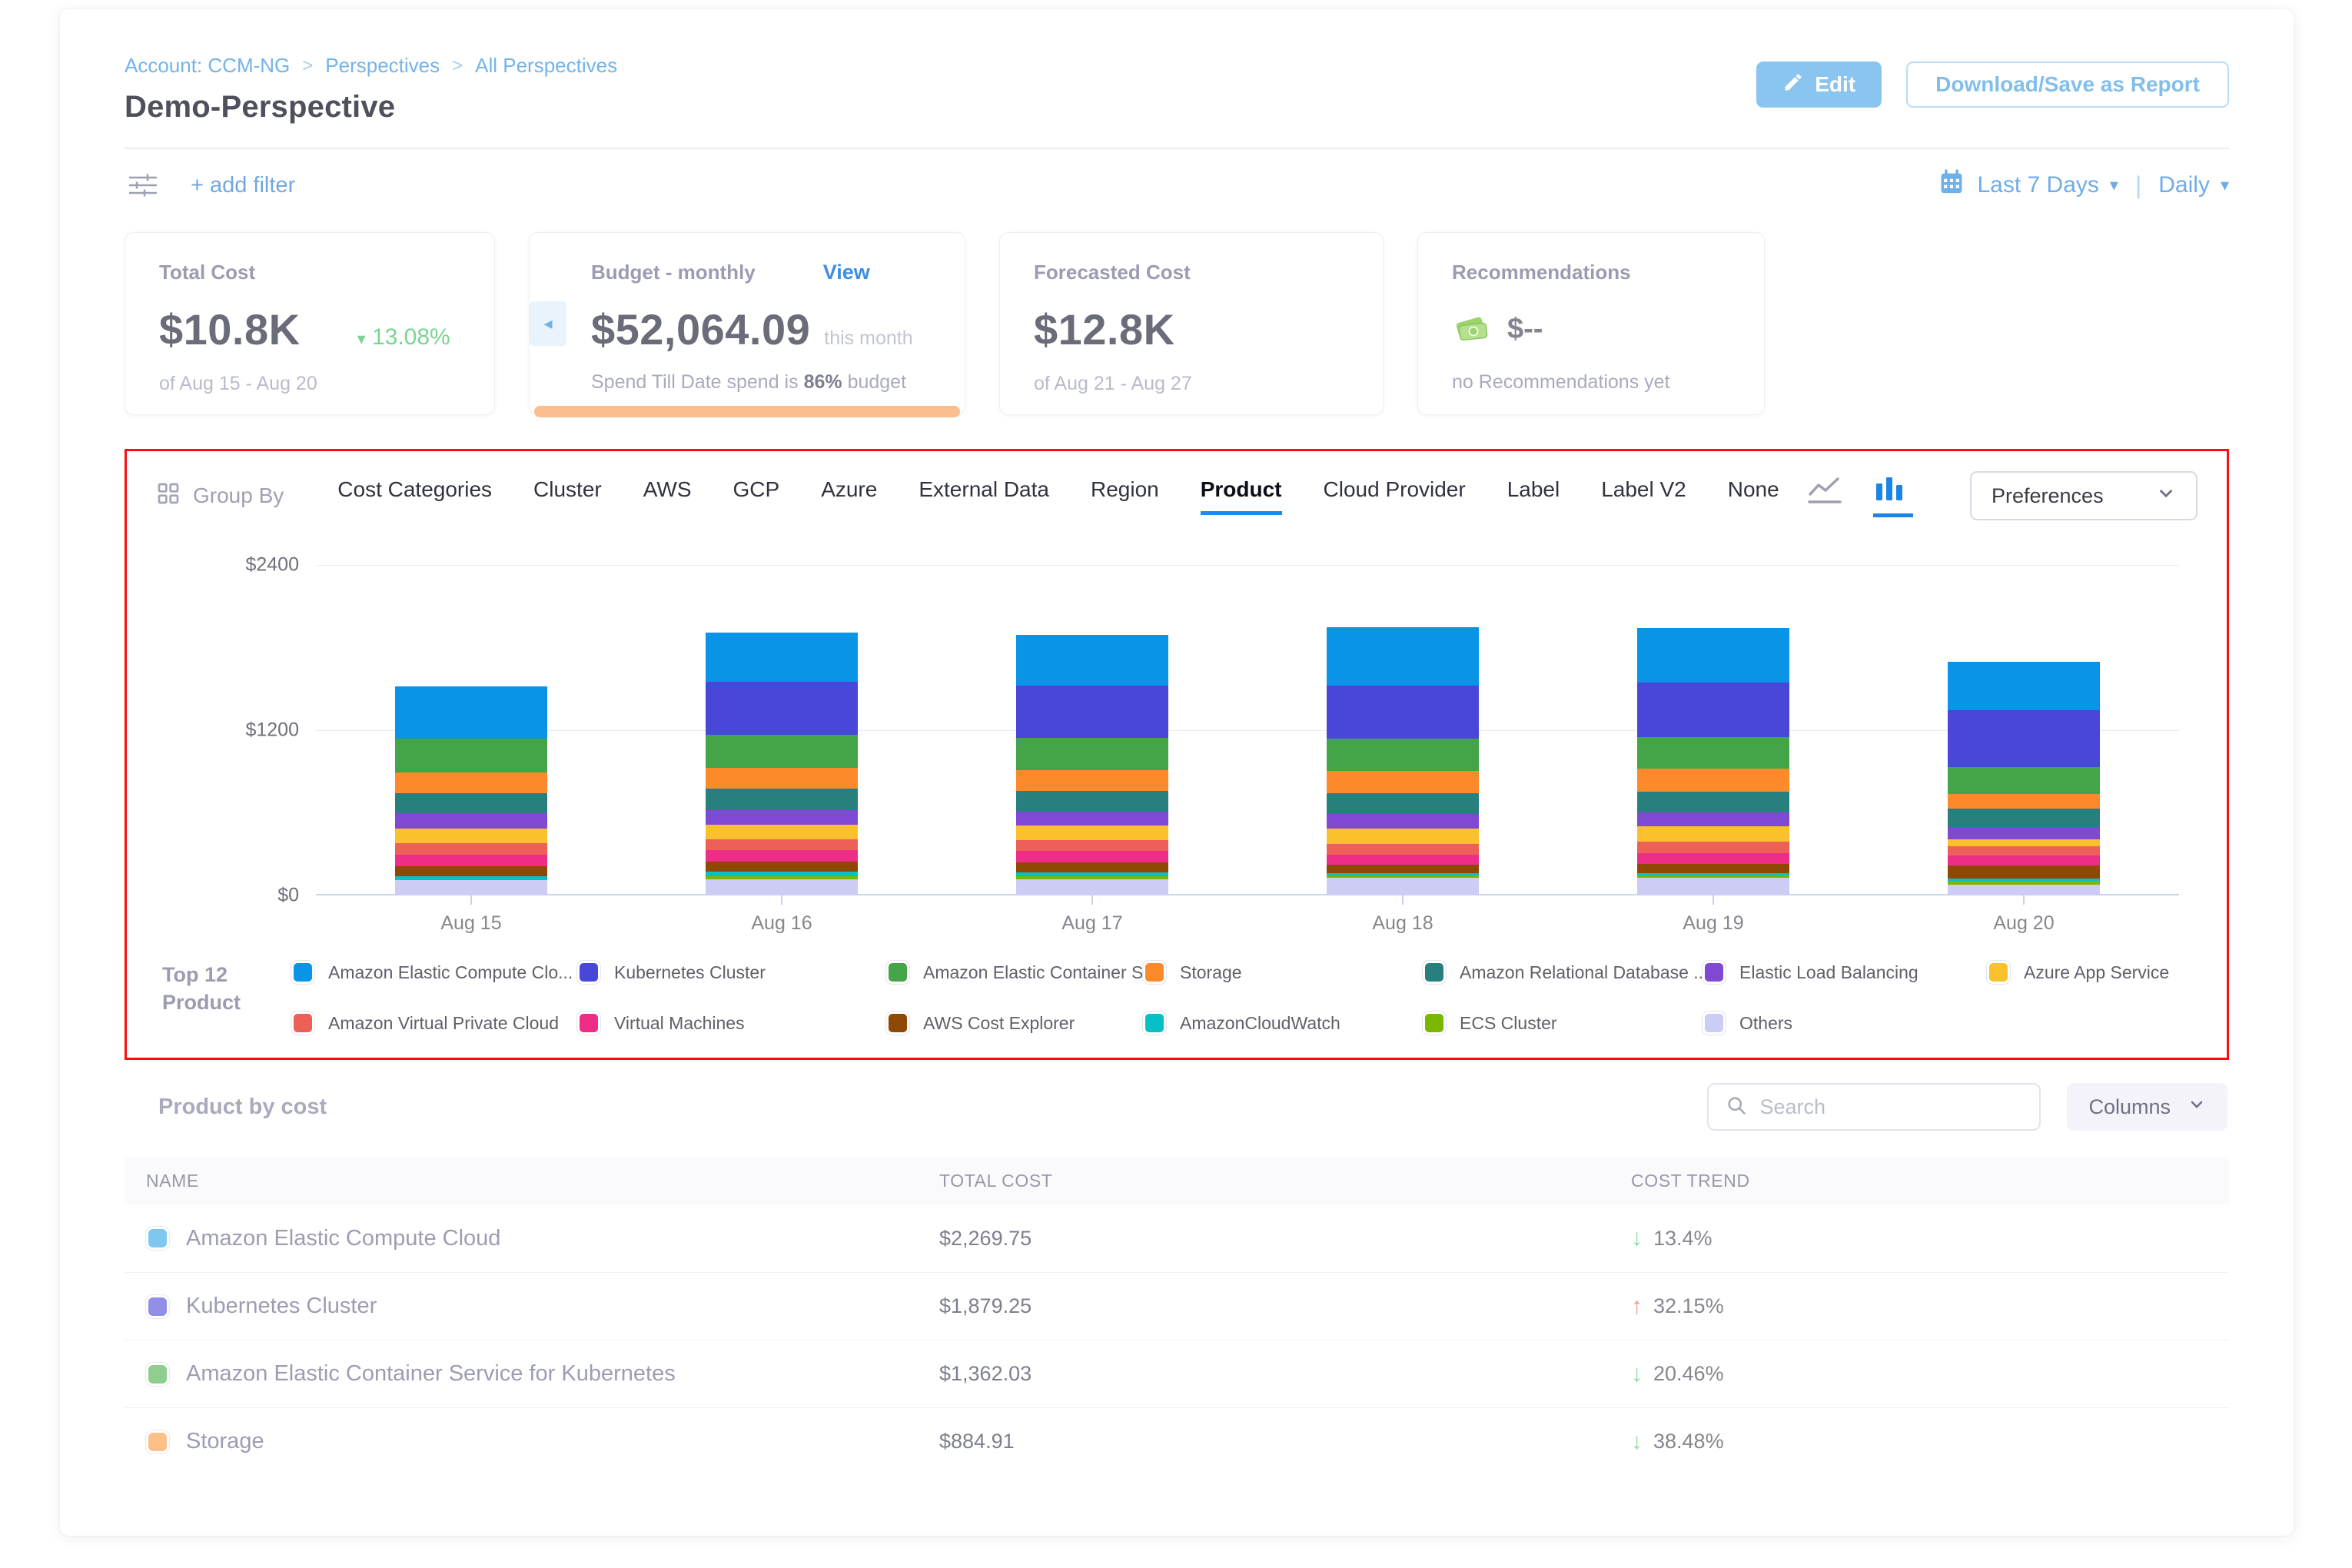 This screenshot has height=1568, width=2352. Describe the element at coordinates (1690, 1180) in the screenshot. I see `column-header-cost-trend: COST TREND` at that location.